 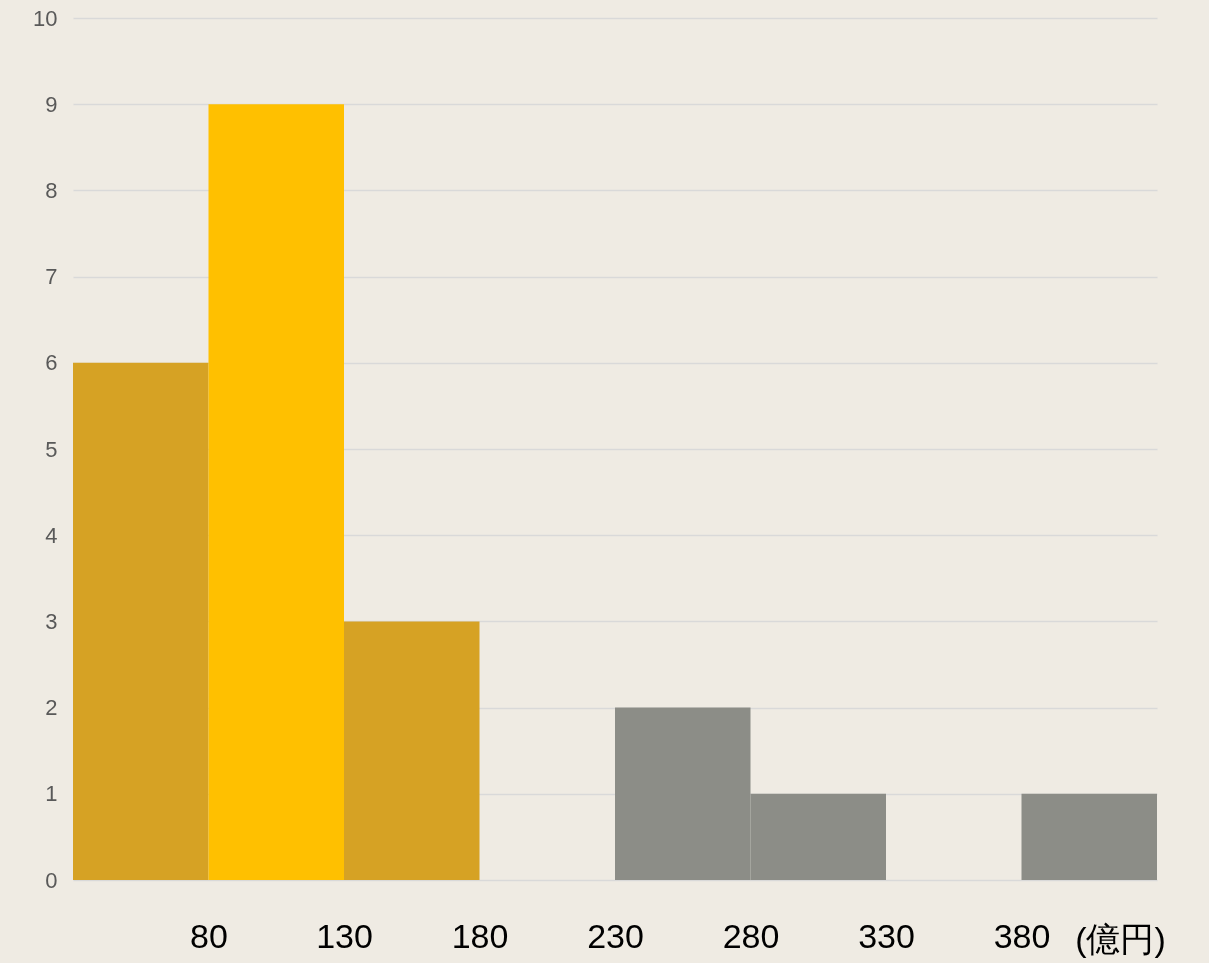 What do you see at coordinates (1120, 938) in the screenshot?
I see `x-axis-title: (億円)` at bounding box center [1120, 938].